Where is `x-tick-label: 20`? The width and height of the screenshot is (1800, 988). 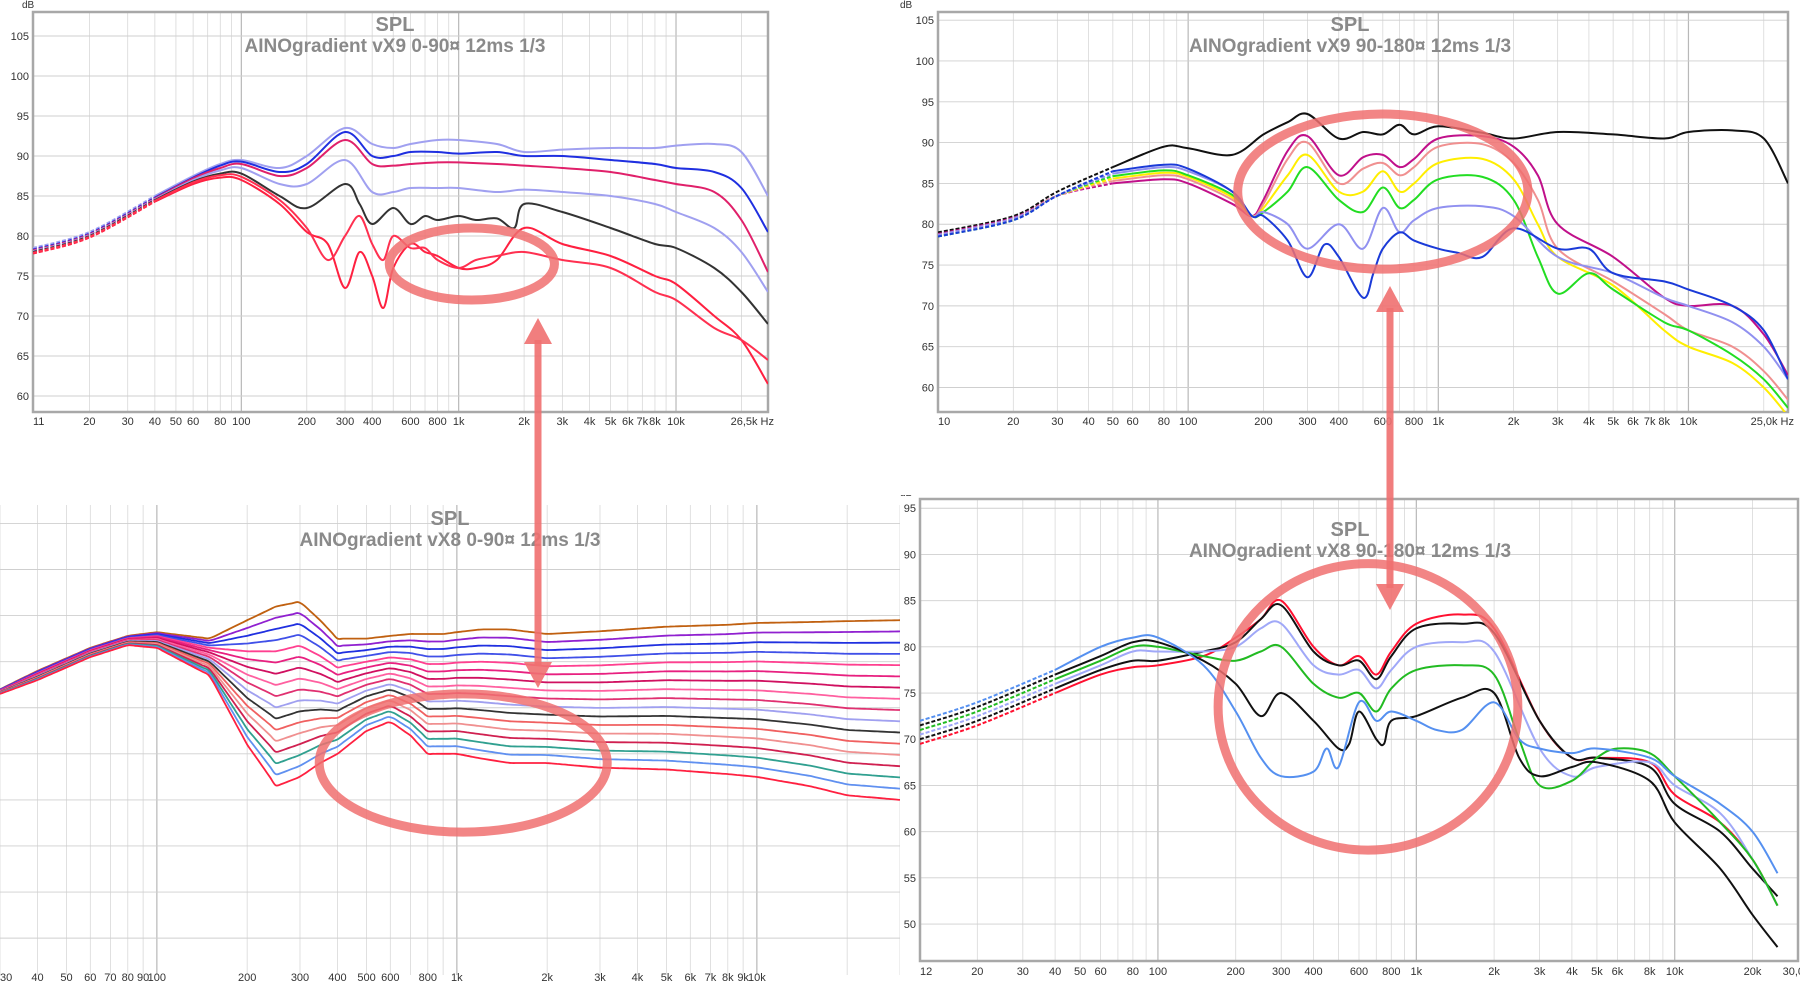 x-tick-label: 20 is located at coordinates (1013, 422).